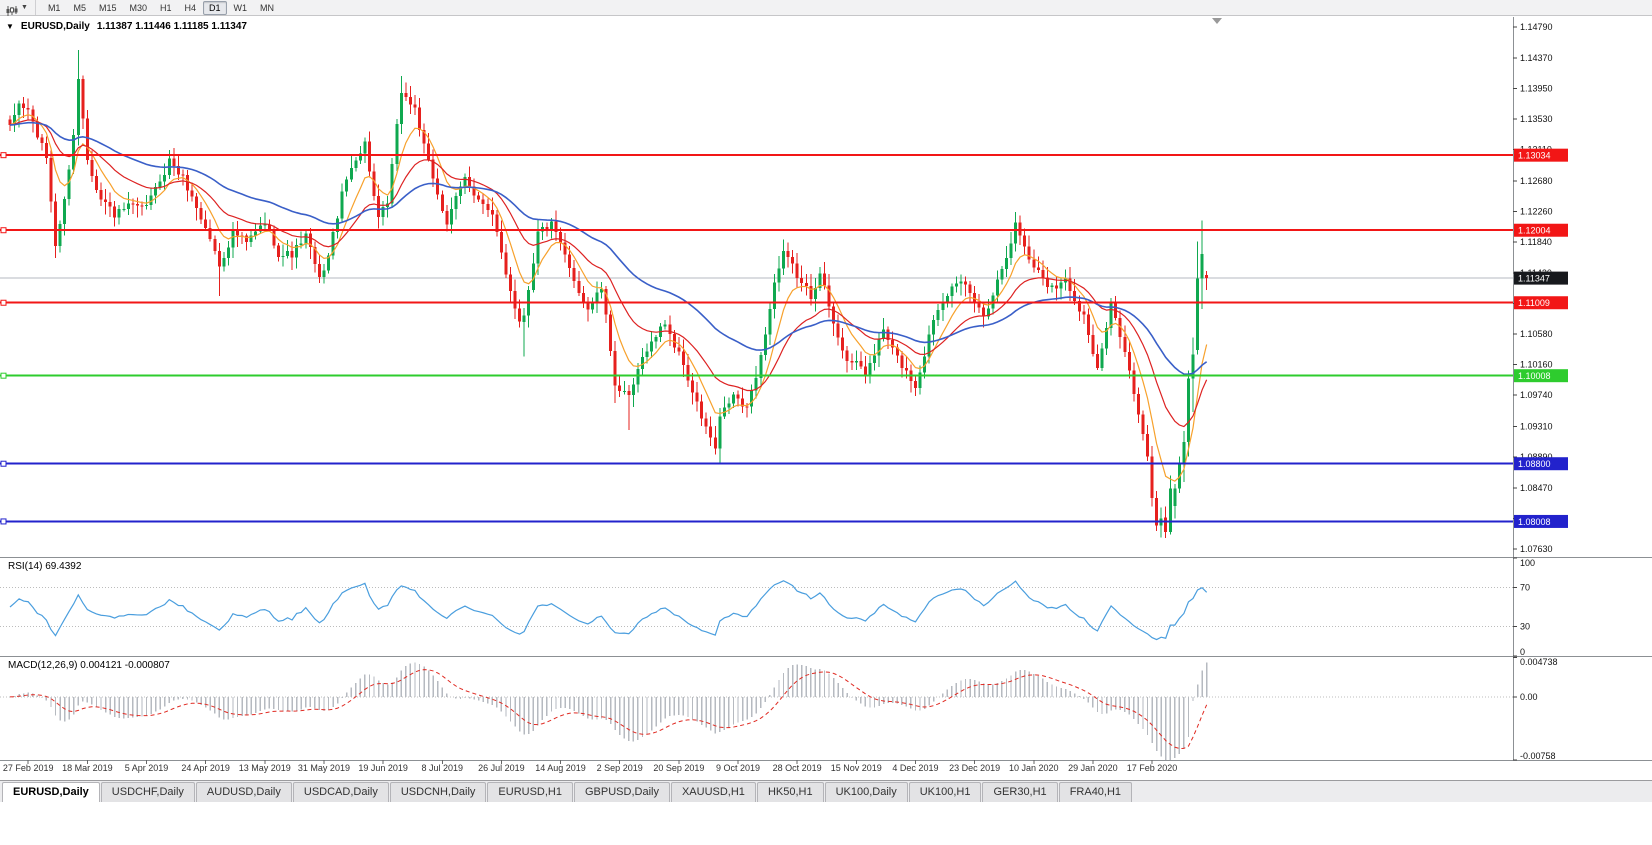 The image size is (1652, 845). What do you see at coordinates (107, 7) in the screenshot?
I see `timeframe-button-m15: M15` at bounding box center [107, 7].